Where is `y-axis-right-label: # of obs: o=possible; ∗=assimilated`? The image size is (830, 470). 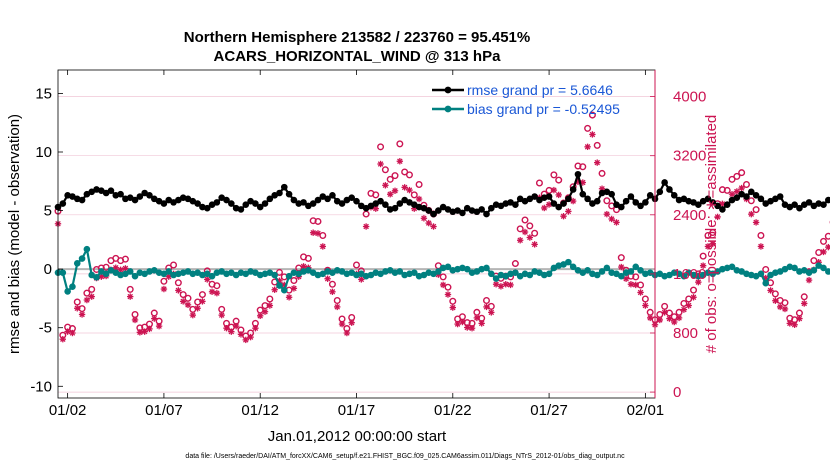
y-axis-right-label: # of obs: o=possible; ∗=assimilated is located at coordinates (711, 234).